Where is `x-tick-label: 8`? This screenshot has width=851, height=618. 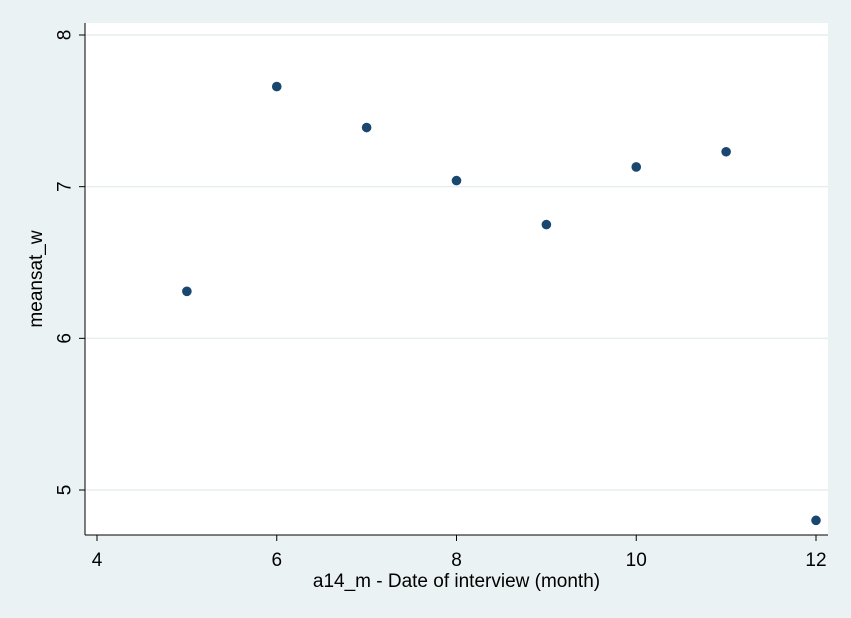 x-tick-label: 8 is located at coordinates (456, 560).